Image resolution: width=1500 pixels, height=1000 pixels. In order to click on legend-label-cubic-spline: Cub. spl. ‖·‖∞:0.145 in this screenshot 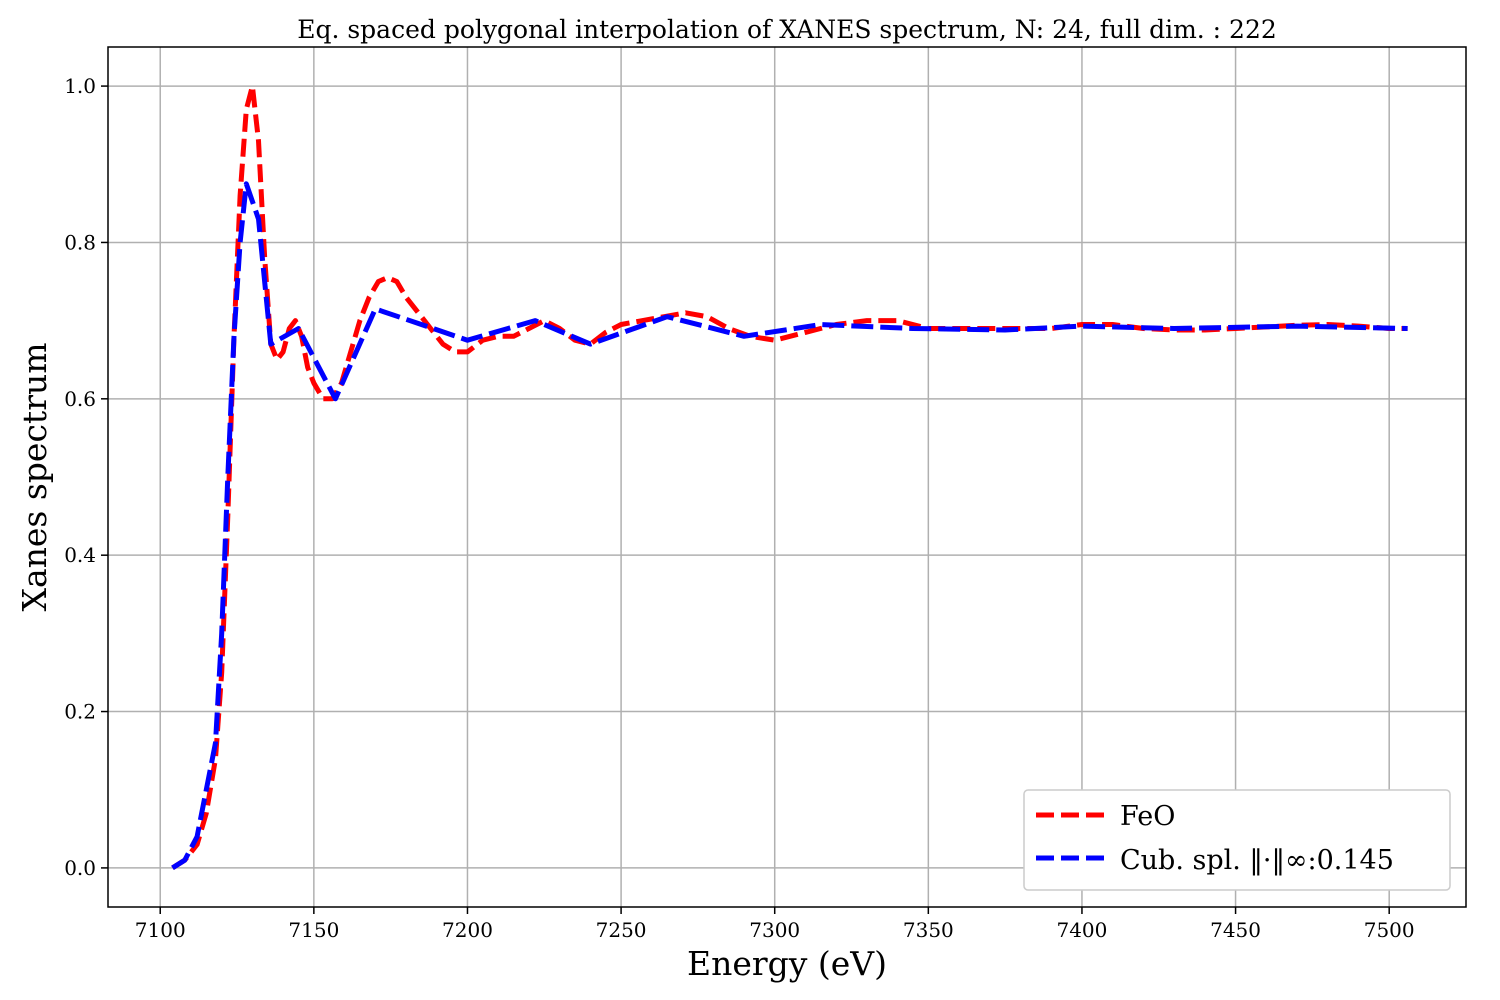, I will do `click(1257, 860)`.